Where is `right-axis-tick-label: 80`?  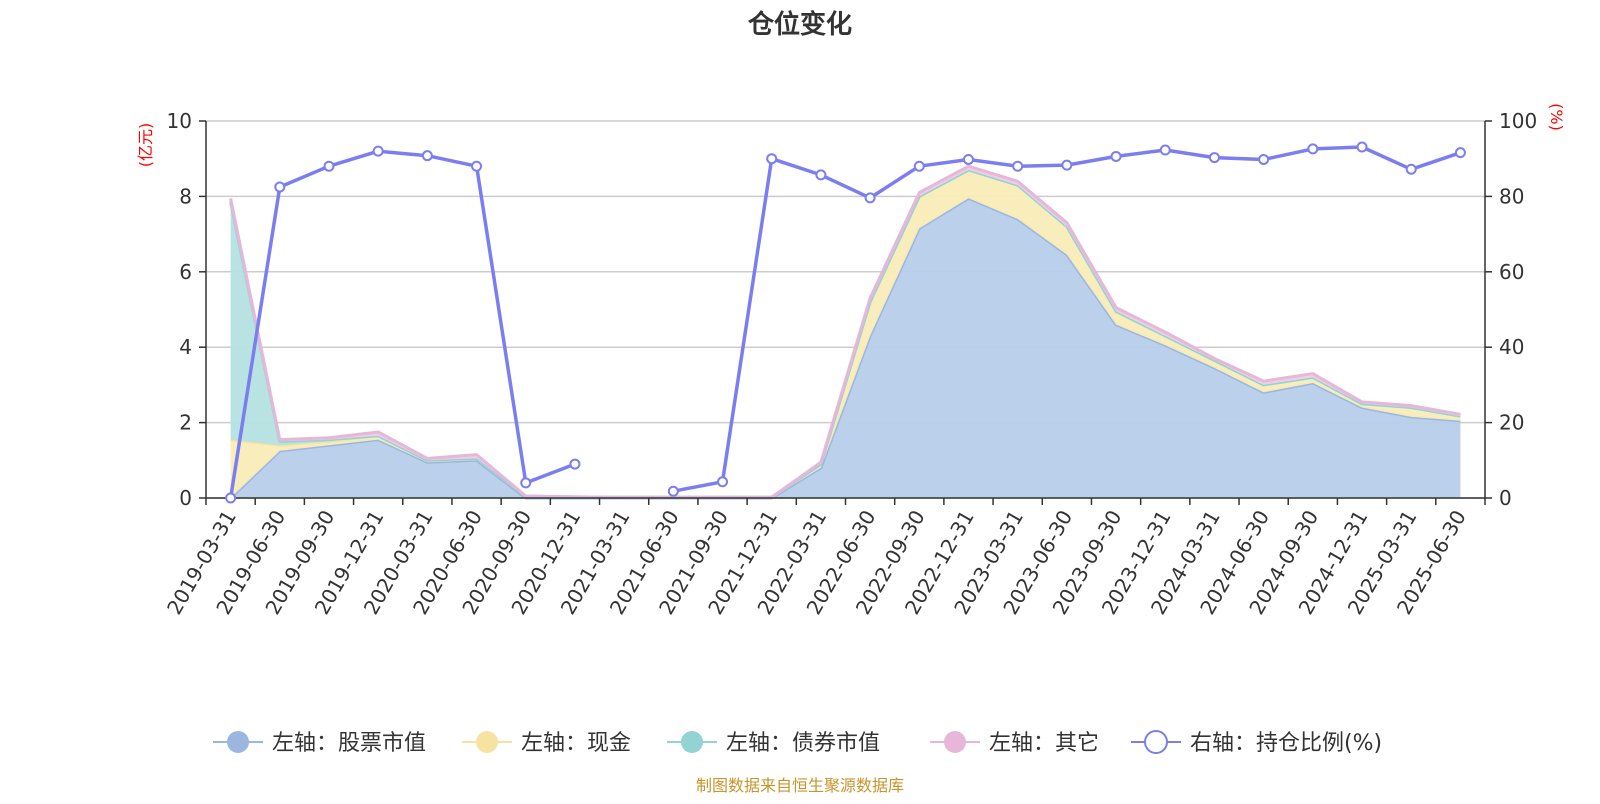
right-axis-tick-label: 80 is located at coordinates (1511, 196).